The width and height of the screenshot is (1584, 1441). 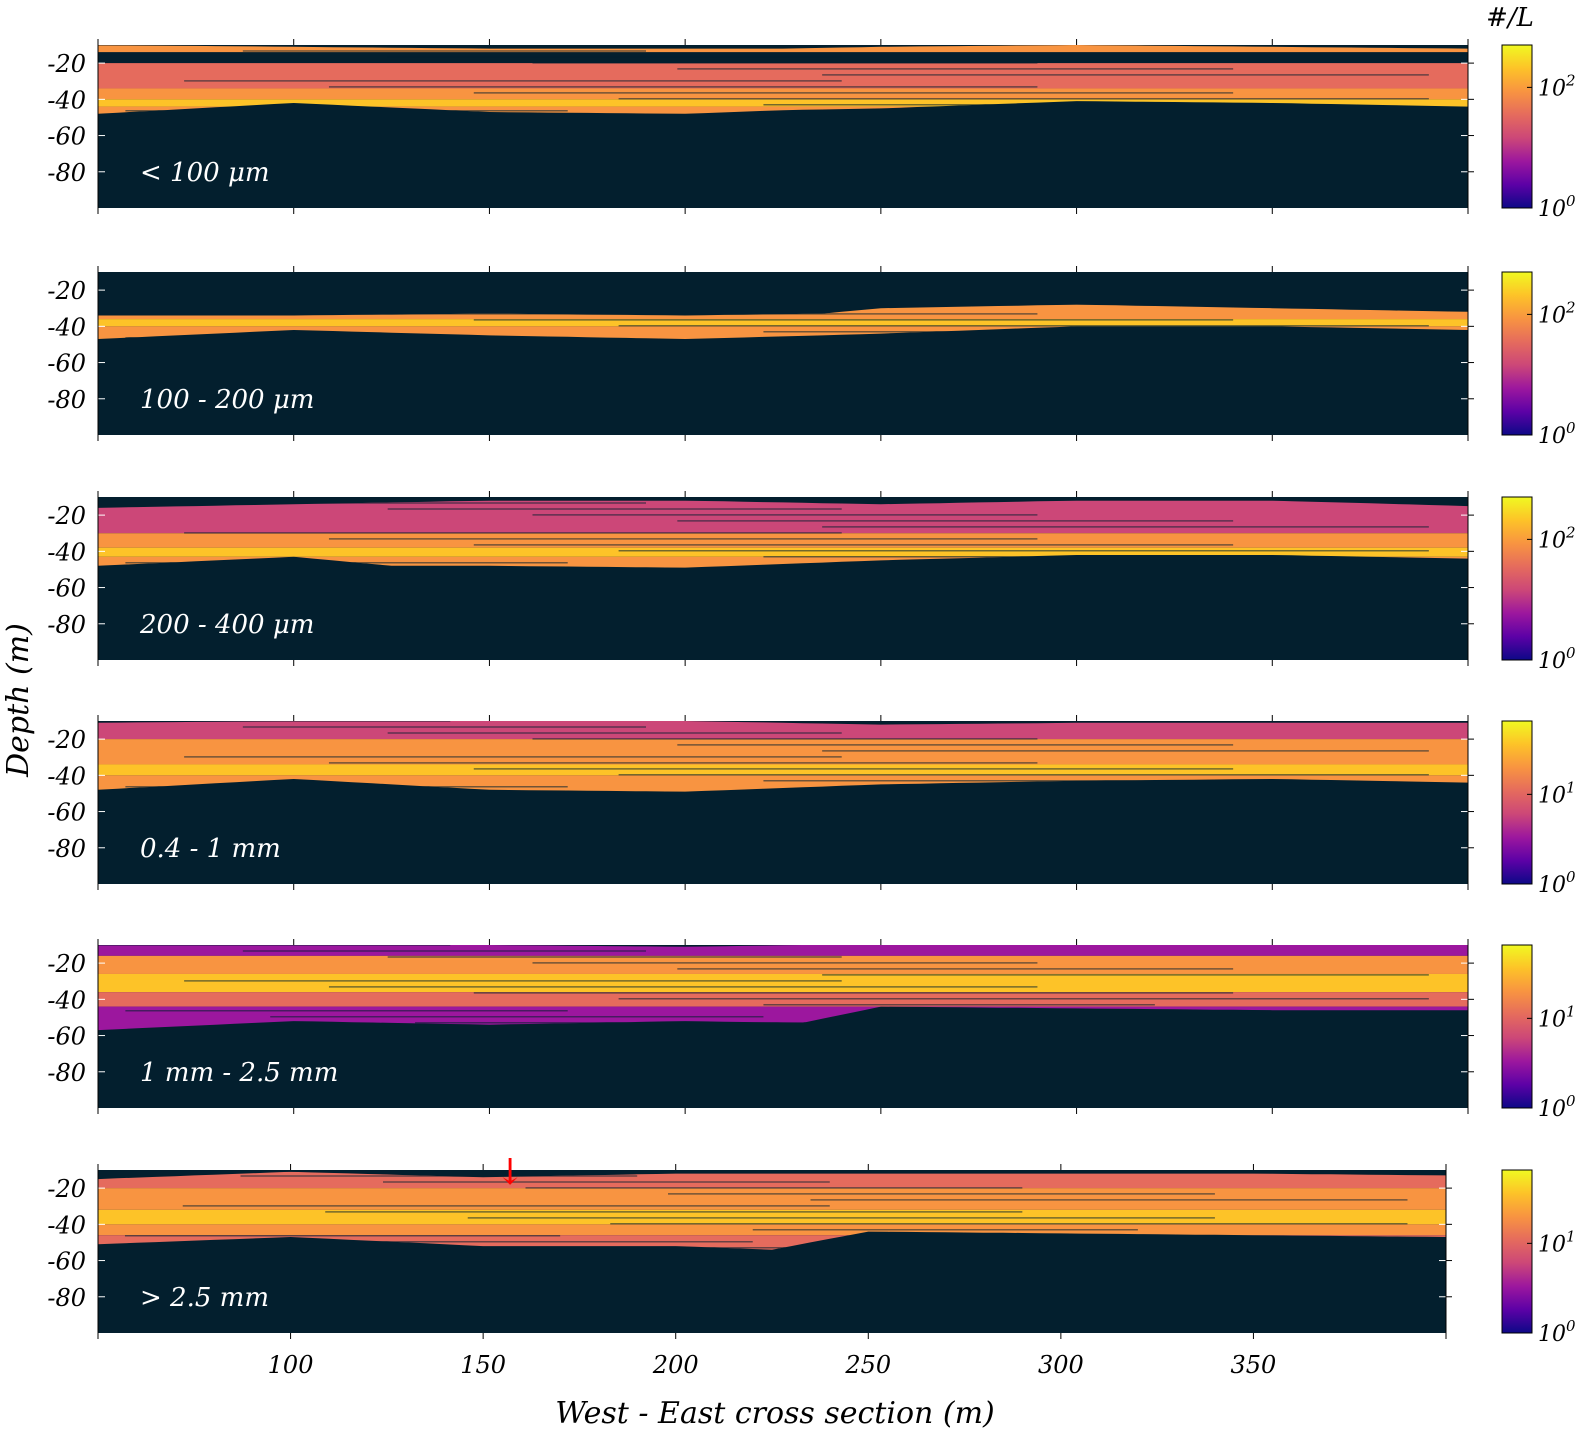 I want to click on panel-label: 0.4 - 1 mm, so click(x=210, y=849).